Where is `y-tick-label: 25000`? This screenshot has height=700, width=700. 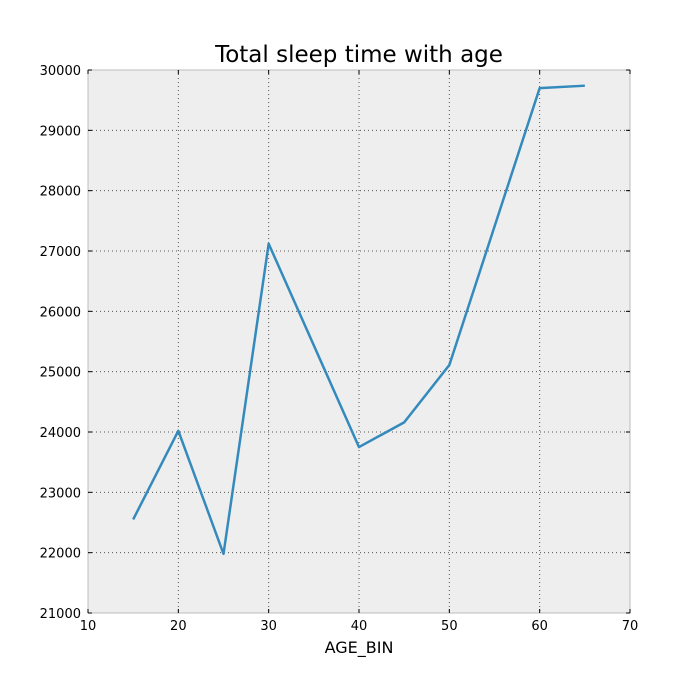 y-tick-label: 25000 is located at coordinates (60, 373).